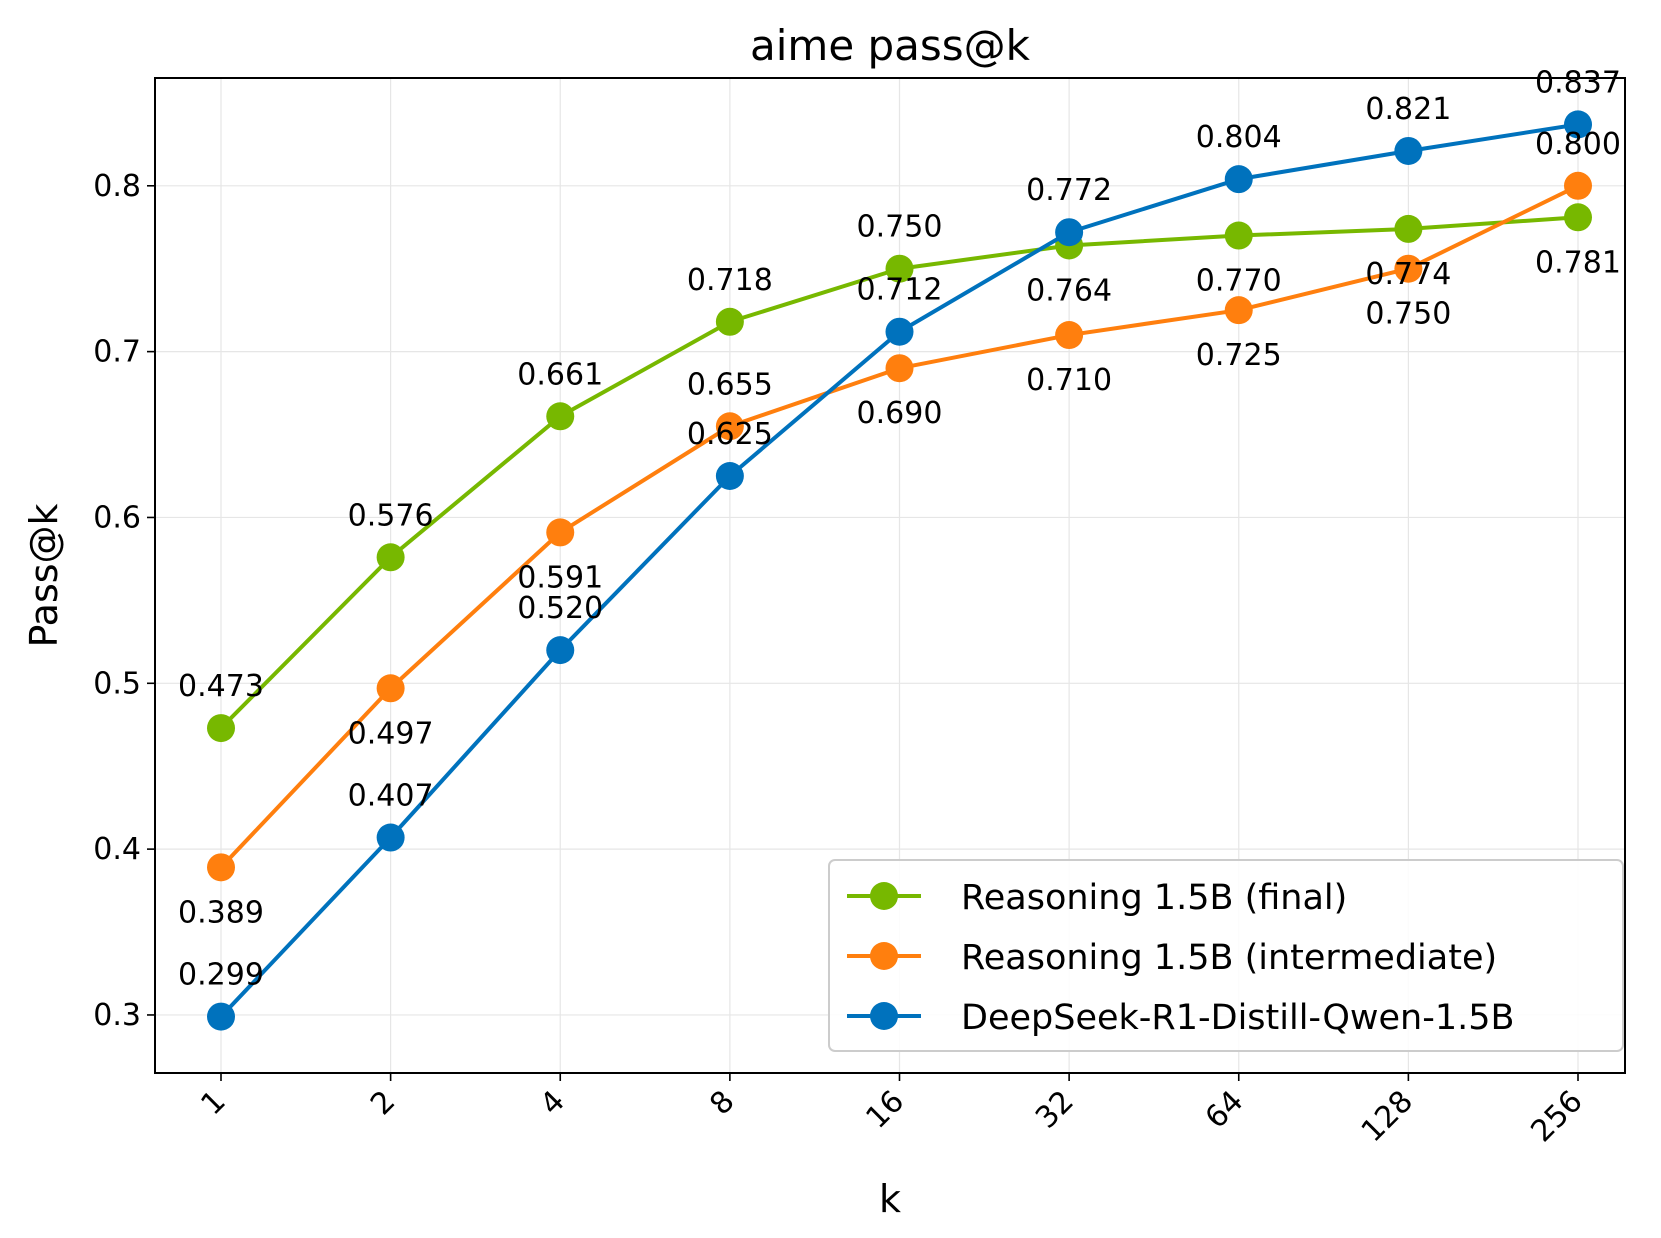 This screenshot has width=1661, height=1238. Describe the element at coordinates (1238, 1018) in the screenshot. I see `legend-entry-label: DeepSeek-R1-Distill-Qwen-1.5B` at that location.